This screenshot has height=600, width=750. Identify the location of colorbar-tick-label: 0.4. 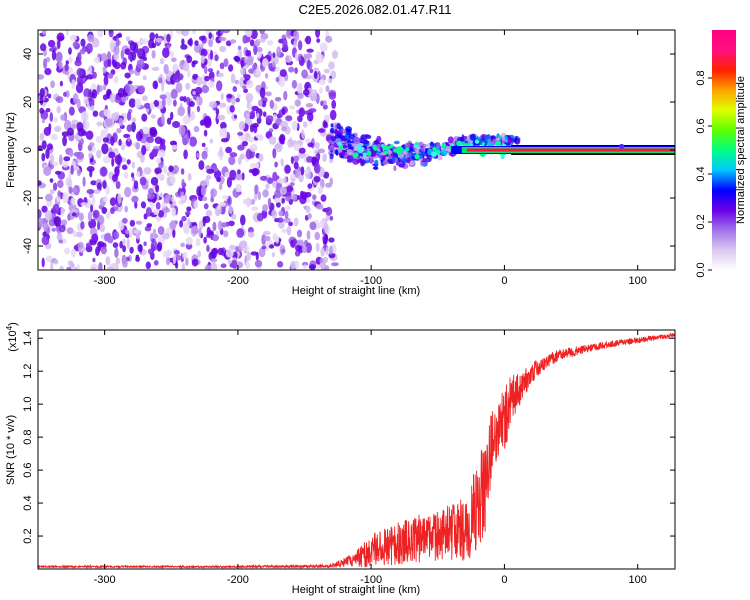
(701, 173).